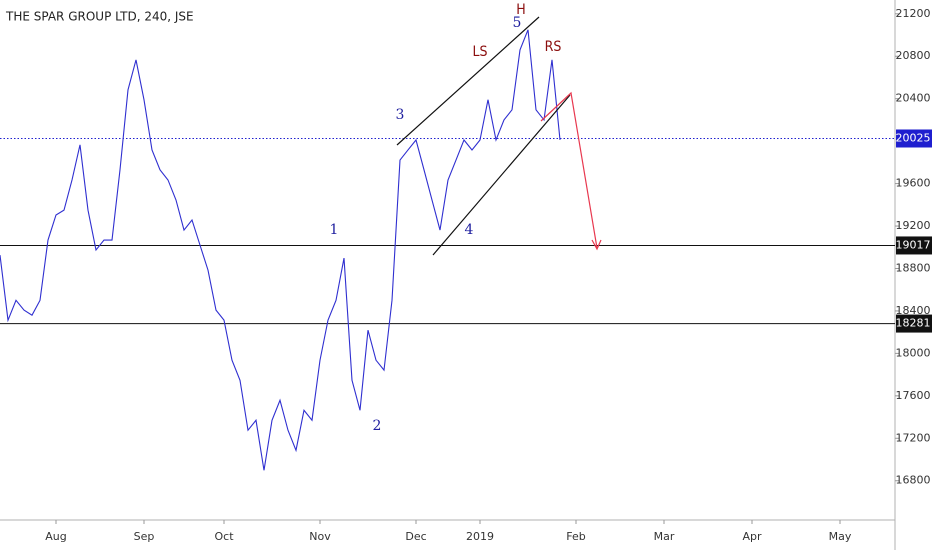 The width and height of the screenshot is (932, 550). I want to click on y-tick-label: 20400, so click(913, 98).